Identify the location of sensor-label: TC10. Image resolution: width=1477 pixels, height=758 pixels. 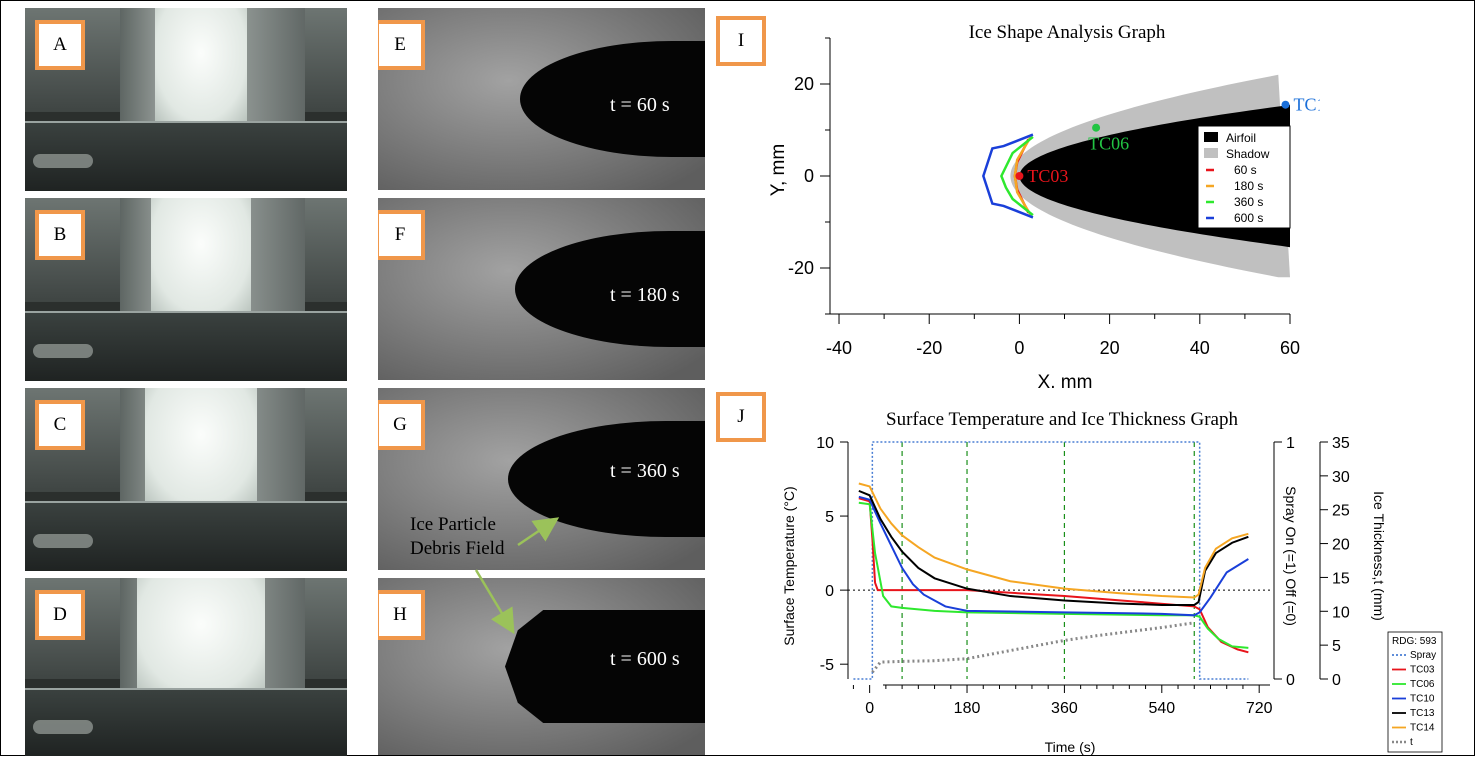
(1306, 105).